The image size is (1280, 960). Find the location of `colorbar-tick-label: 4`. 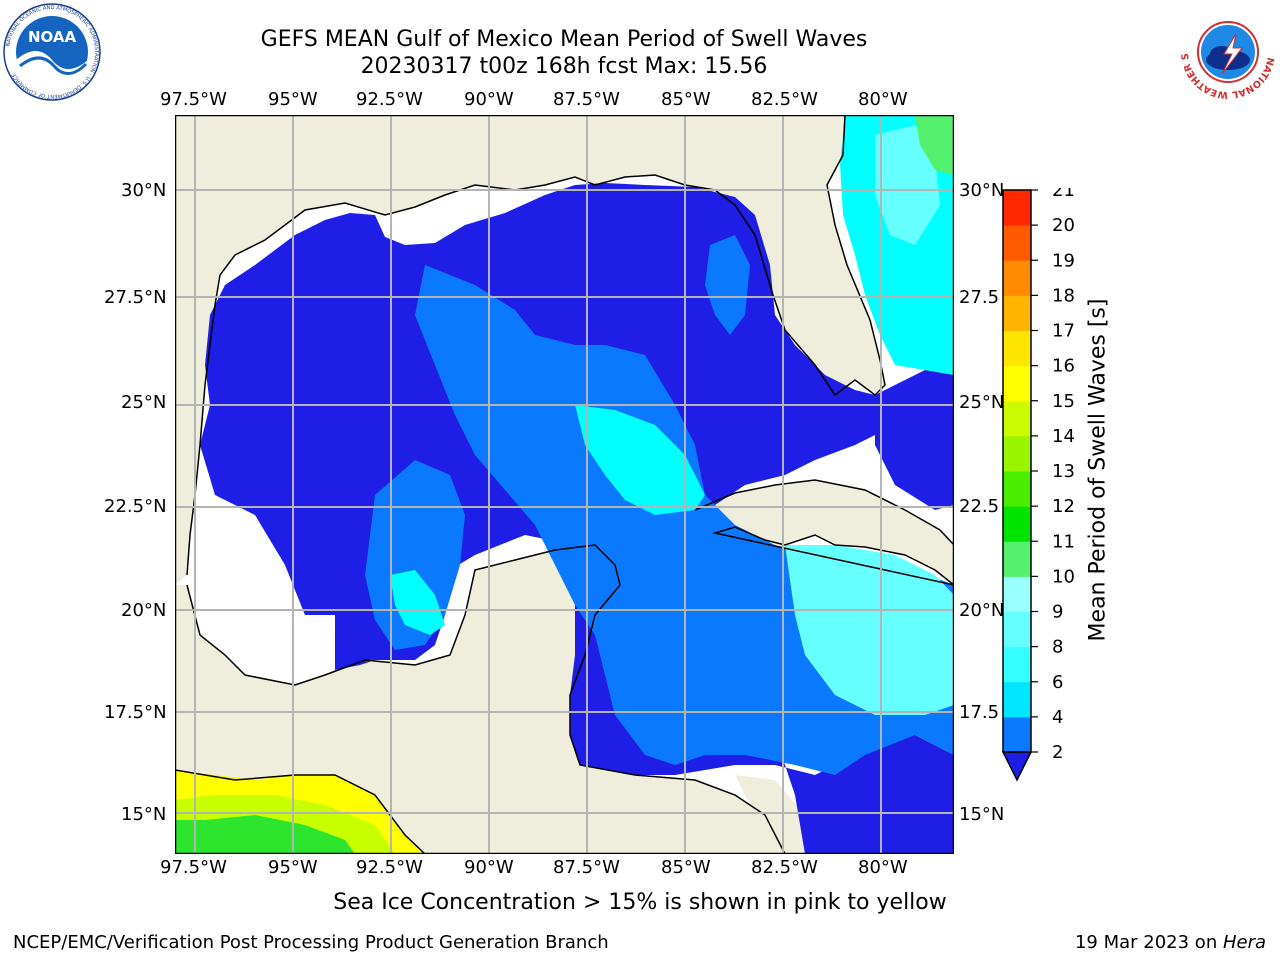

colorbar-tick-label: 4 is located at coordinates (1057, 717).